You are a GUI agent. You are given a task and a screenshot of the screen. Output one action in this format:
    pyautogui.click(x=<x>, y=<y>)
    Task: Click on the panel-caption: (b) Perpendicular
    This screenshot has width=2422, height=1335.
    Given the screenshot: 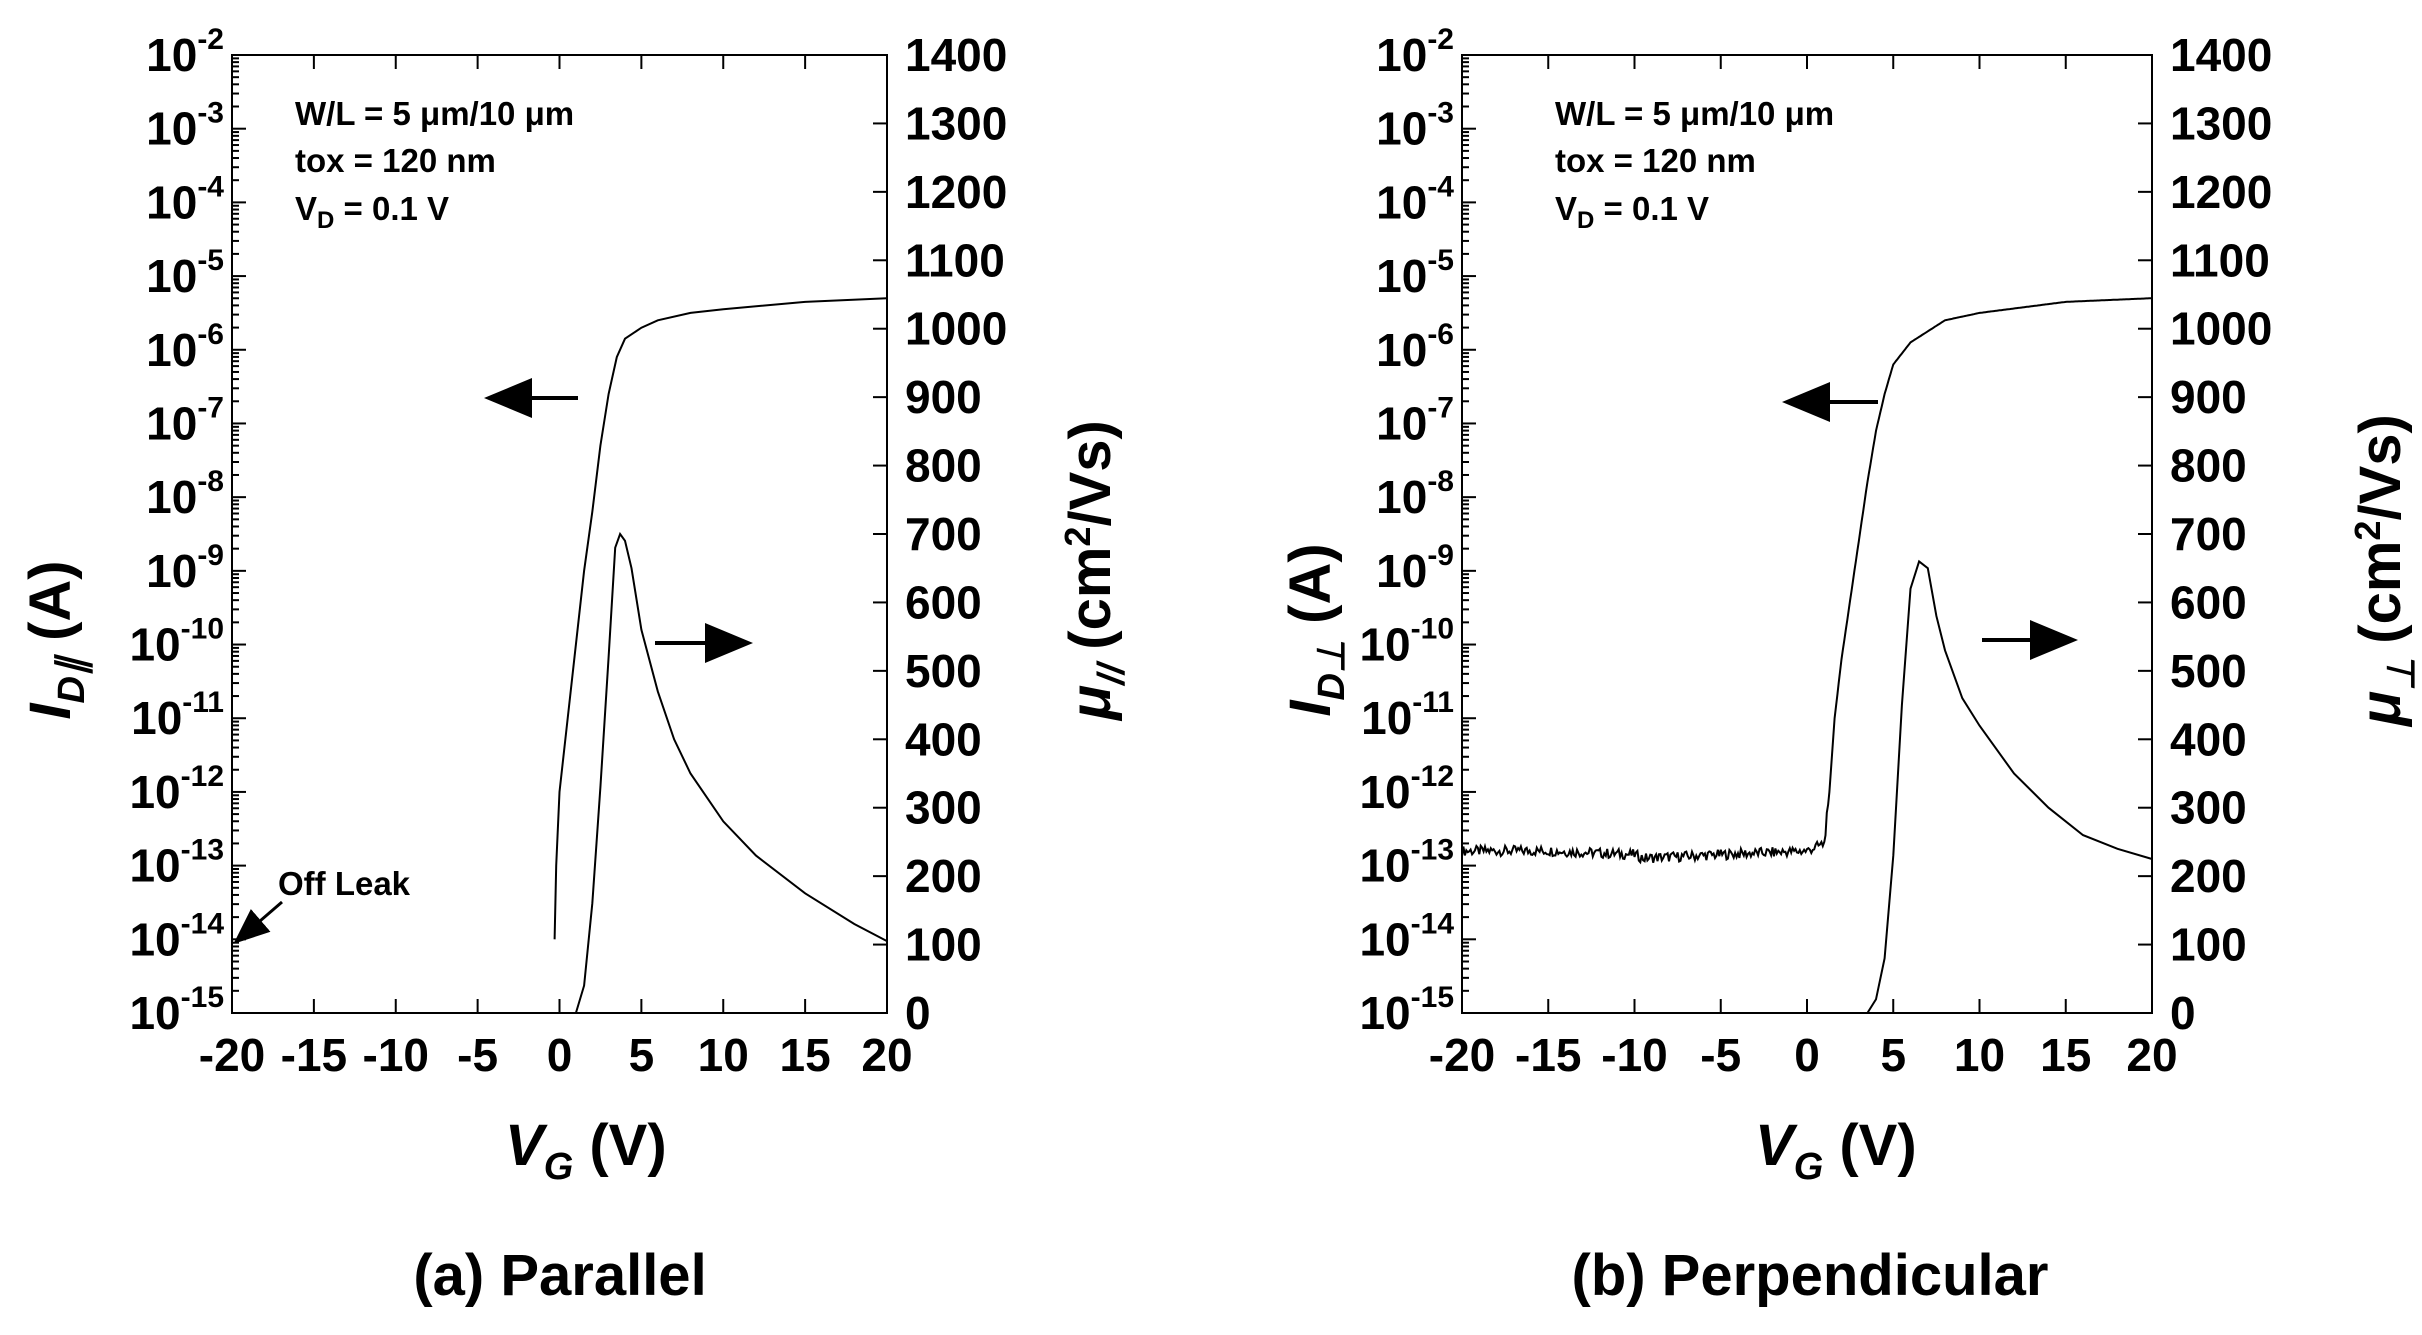 What is the action you would take?
    pyautogui.click(x=1810, y=1275)
    